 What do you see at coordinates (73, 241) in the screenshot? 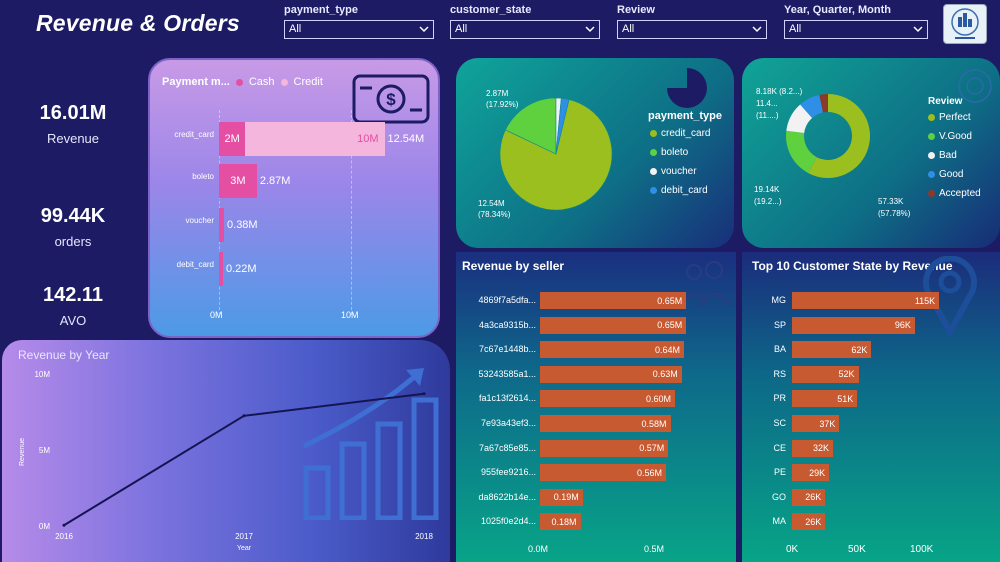
I see `kpi-orders-label: orders` at bounding box center [73, 241].